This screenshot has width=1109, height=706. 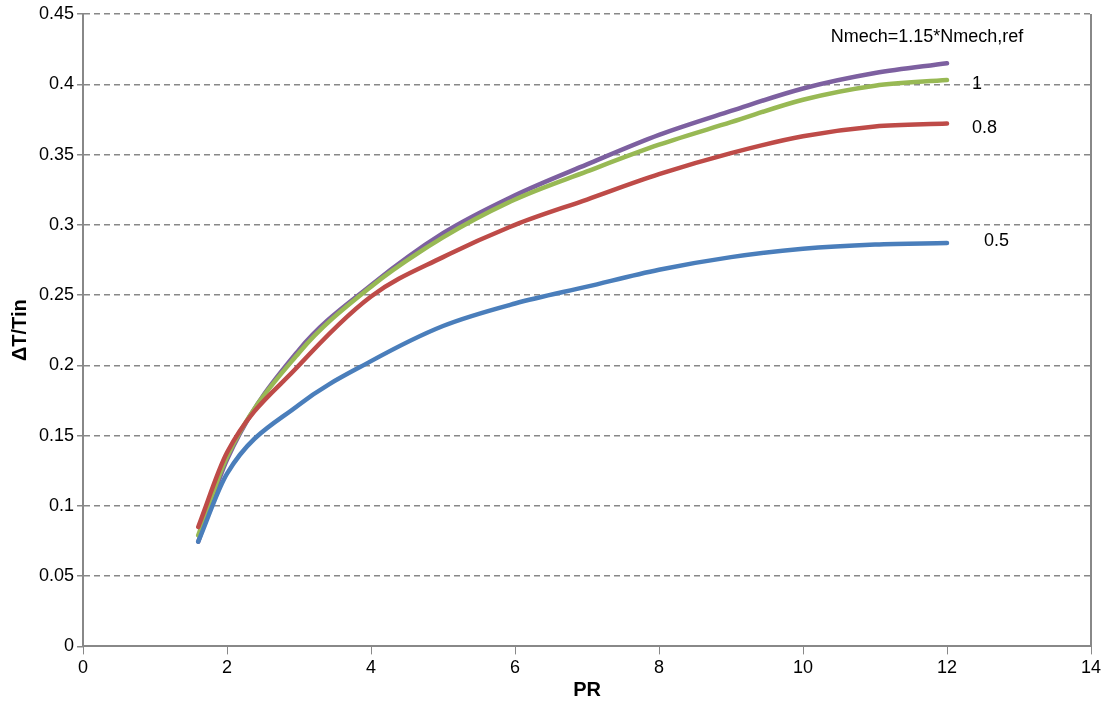 I want to click on y-tick-label: 0.4, so click(x=62, y=83).